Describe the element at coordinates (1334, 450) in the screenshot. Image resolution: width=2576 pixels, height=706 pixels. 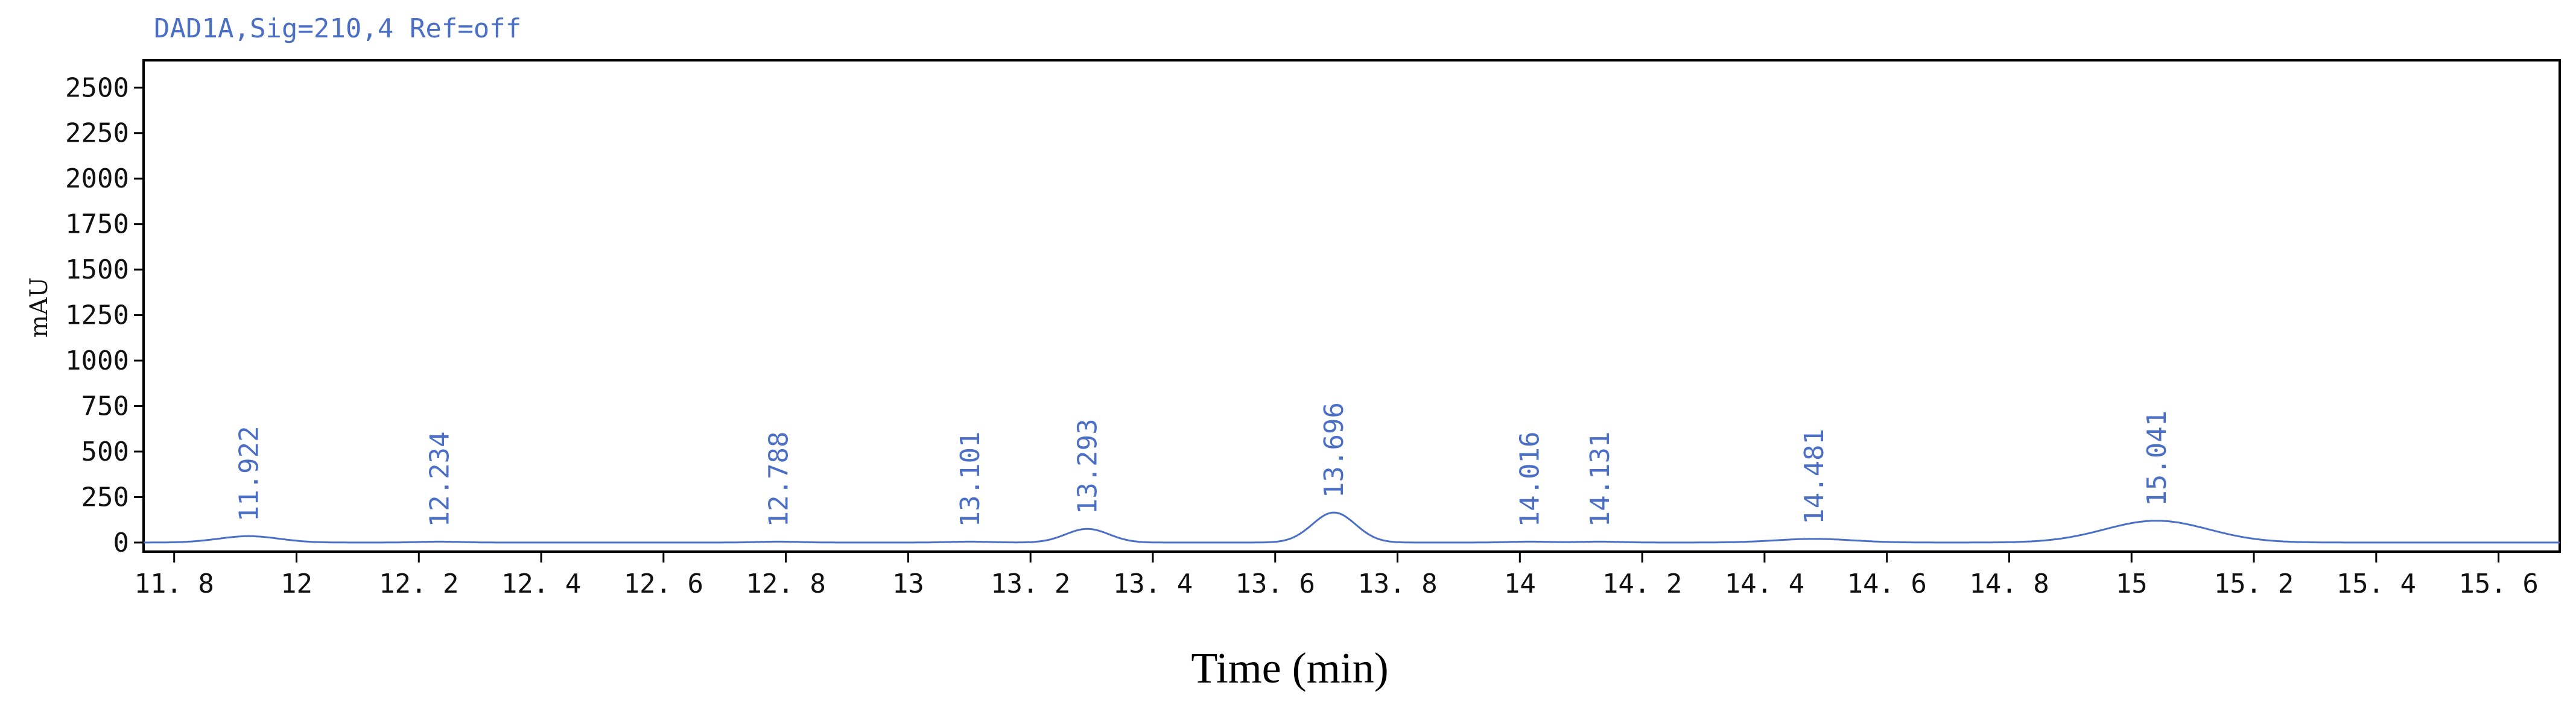
I see `peak-label: 13.696` at that location.